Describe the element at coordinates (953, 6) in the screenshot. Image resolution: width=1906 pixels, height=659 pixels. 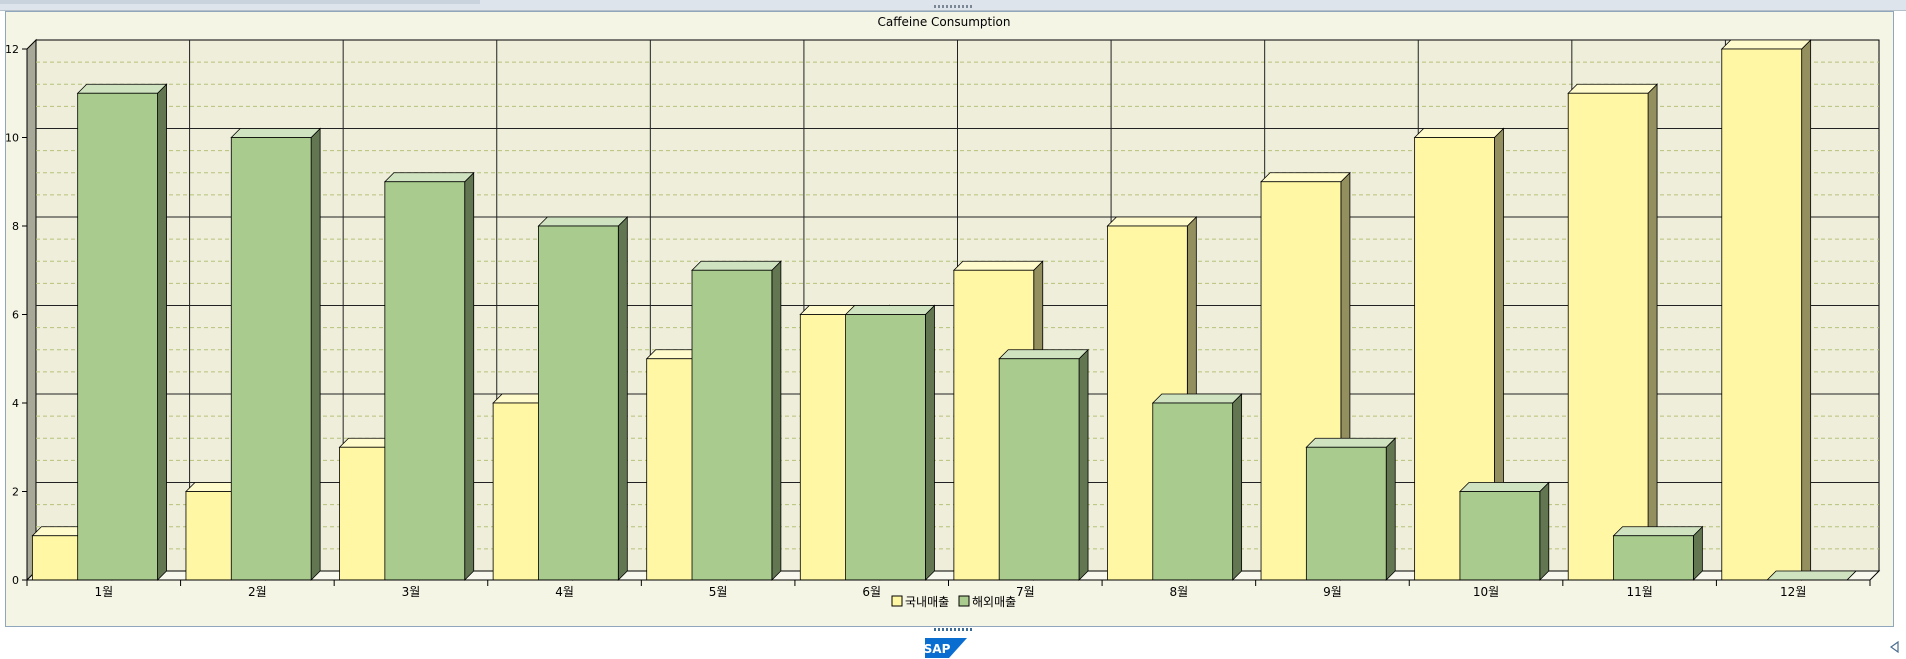
I see `splitter-grip-top` at that location.